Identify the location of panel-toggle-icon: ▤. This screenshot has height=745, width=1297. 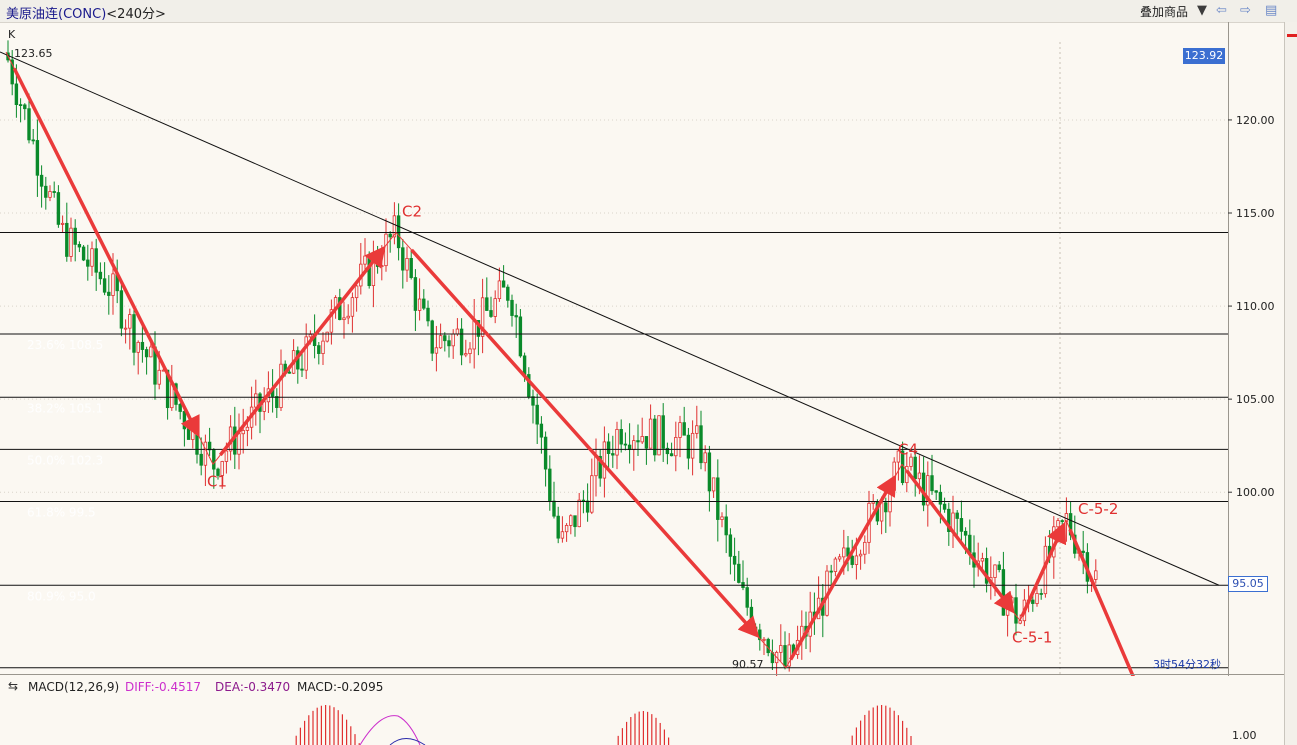
(1271, 10).